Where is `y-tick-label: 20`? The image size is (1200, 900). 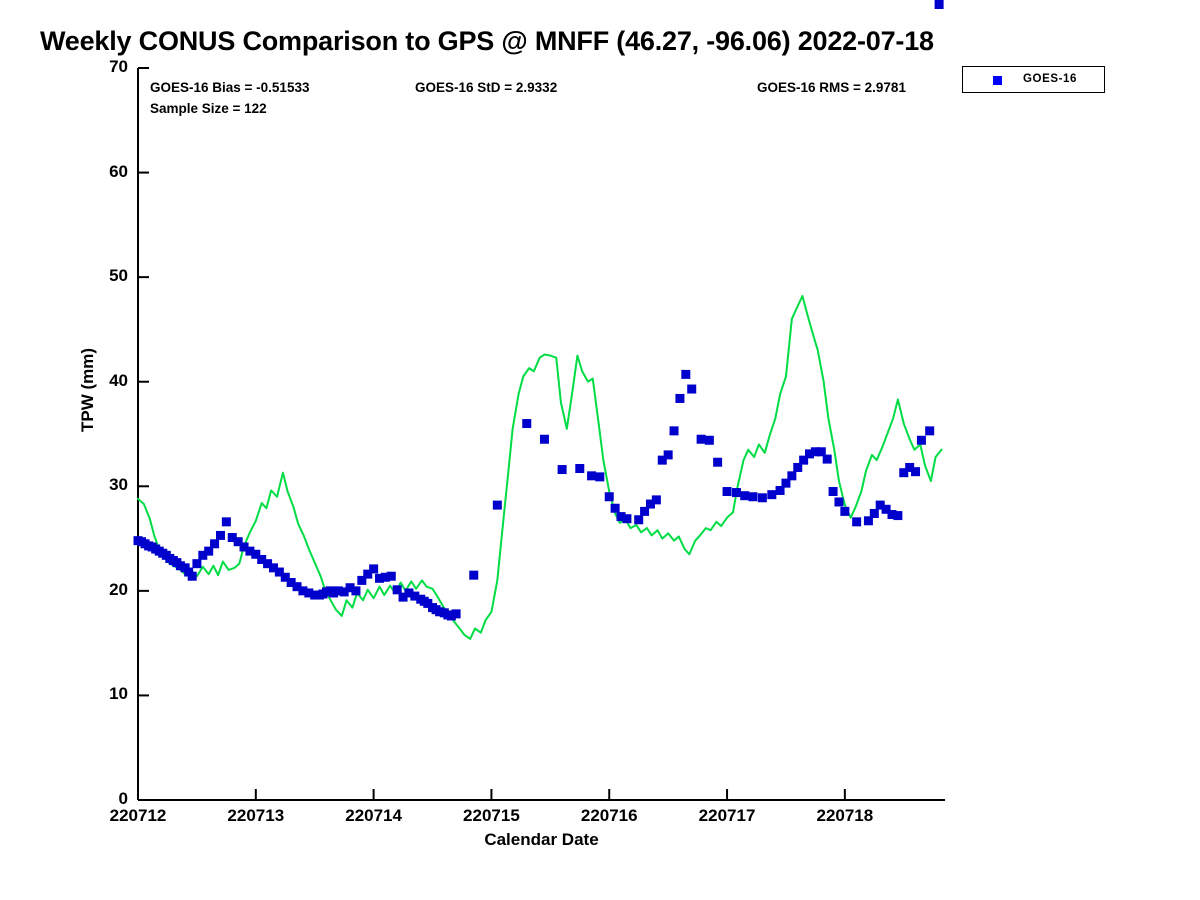 y-tick-label: 20 is located at coordinates (118, 589).